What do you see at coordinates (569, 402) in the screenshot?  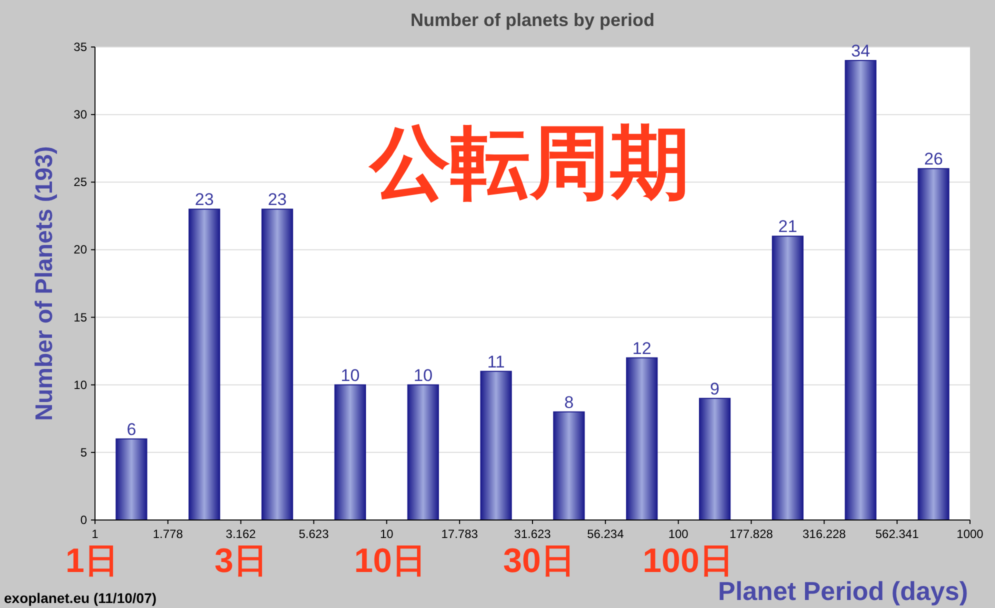 I see `data-label: 8` at bounding box center [569, 402].